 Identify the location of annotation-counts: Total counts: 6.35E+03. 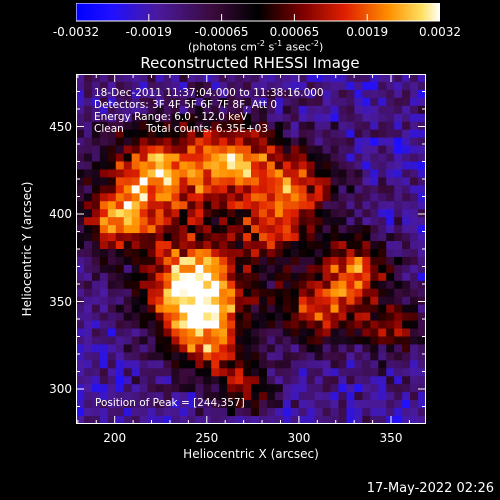
(207, 129).